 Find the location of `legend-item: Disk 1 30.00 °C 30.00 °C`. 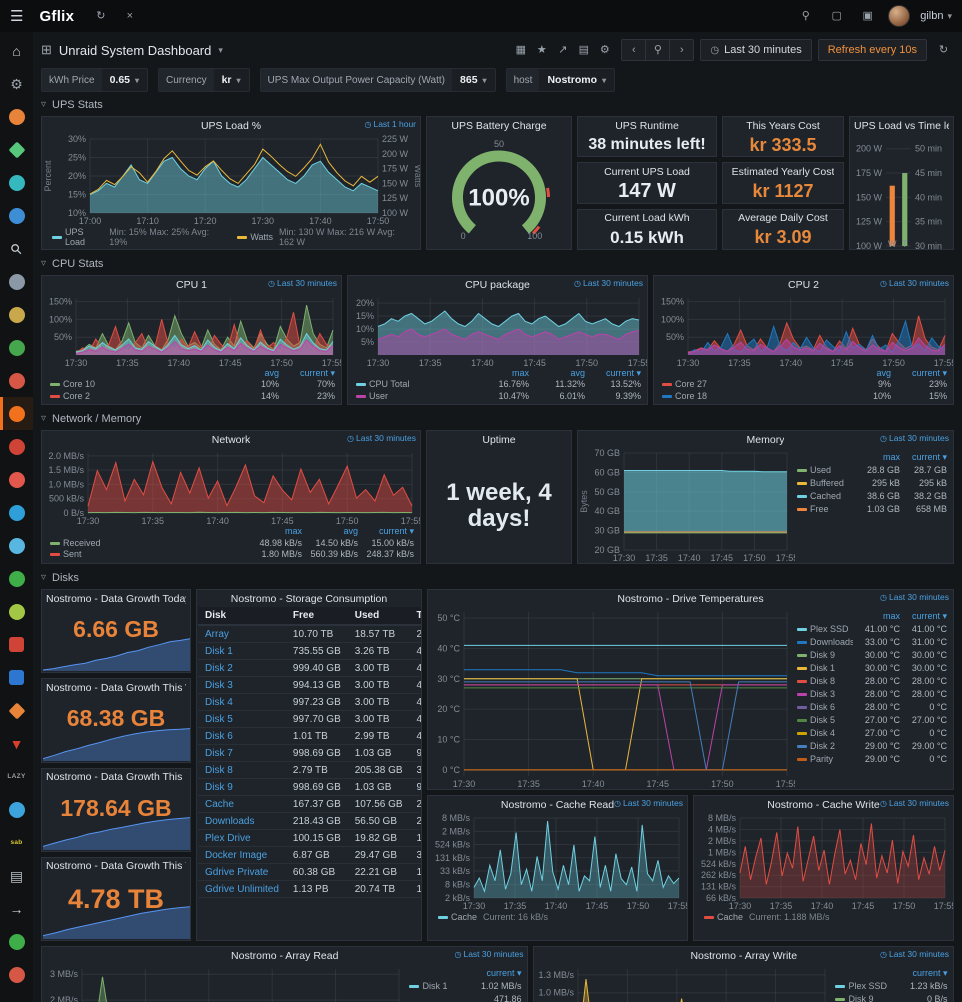

legend-item: Disk 1 30.00 °C 30.00 °C is located at coordinates (872, 668).